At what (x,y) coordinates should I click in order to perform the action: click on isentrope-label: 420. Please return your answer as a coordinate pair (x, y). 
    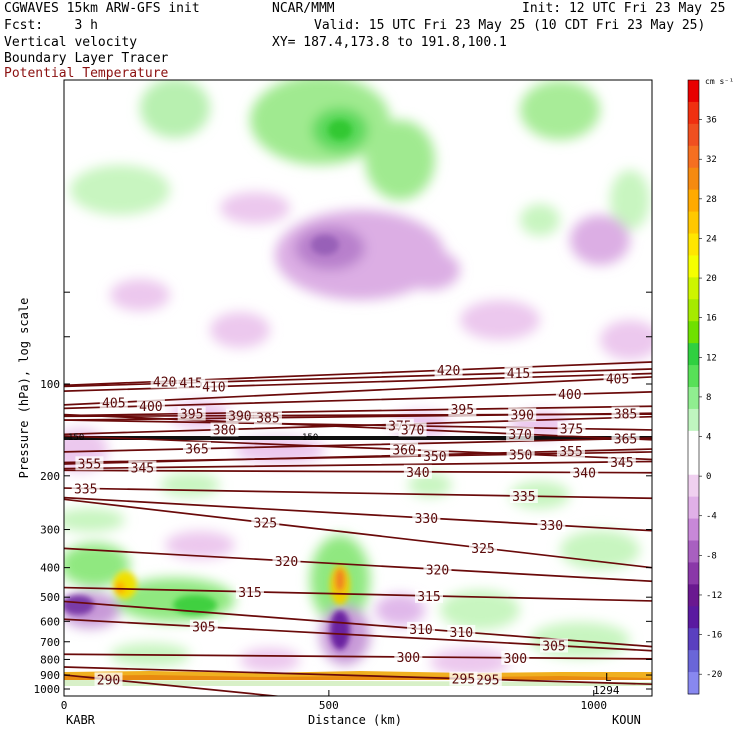
    Looking at the image, I should click on (448, 371).